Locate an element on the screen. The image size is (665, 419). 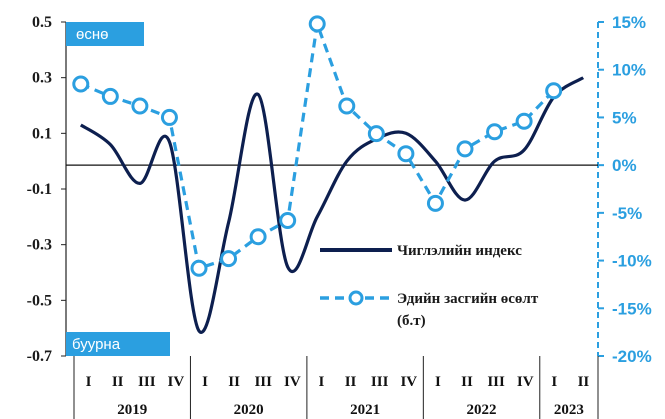
zone-label-bottom: буурна is located at coordinates (96, 344).